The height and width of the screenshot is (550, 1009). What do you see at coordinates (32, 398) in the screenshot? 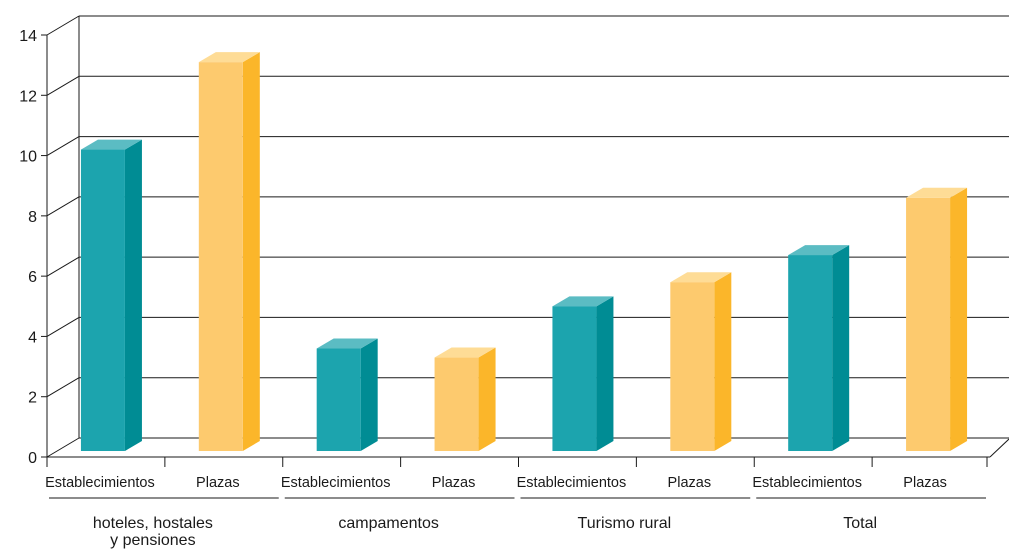
I see `y-tick-label: 2` at bounding box center [32, 398].